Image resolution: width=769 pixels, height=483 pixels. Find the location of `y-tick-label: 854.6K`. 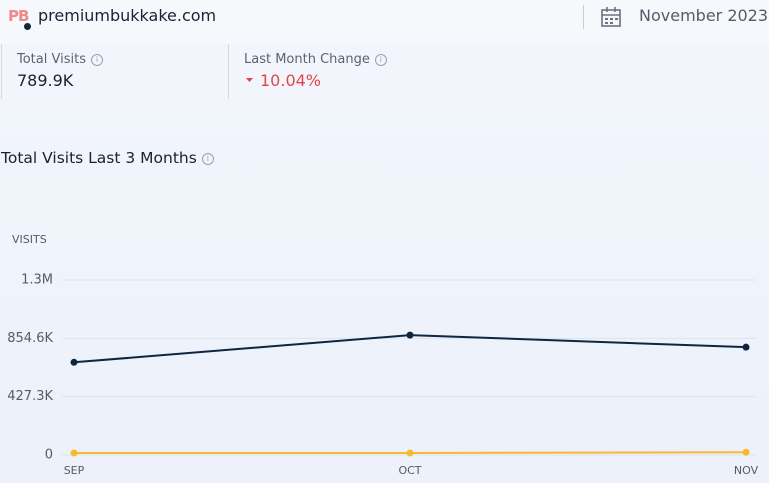

y-tick-label: 854.6K is located at coordinates (30, 338).